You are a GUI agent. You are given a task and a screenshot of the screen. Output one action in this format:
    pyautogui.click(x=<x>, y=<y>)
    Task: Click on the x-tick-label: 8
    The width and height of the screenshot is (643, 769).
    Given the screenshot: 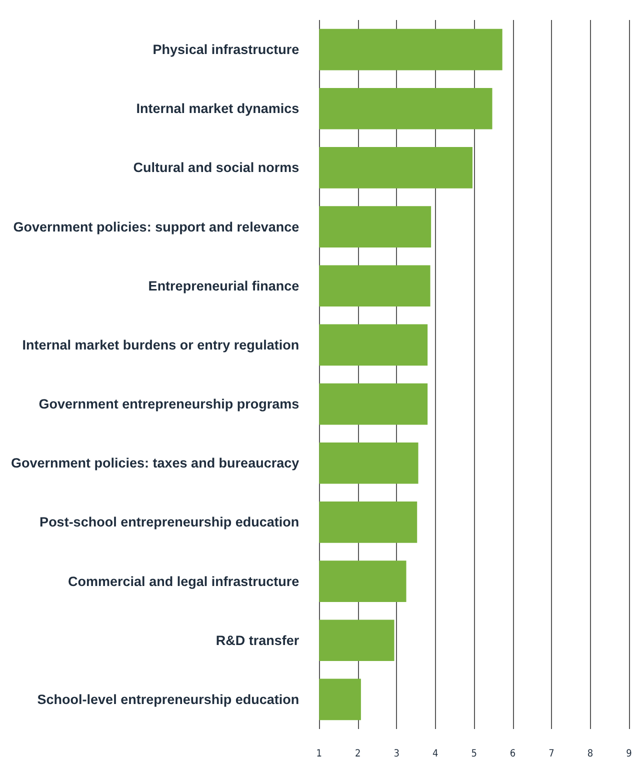 What is the action you would take?
    pyautogui.click(x=590, y=754)
    